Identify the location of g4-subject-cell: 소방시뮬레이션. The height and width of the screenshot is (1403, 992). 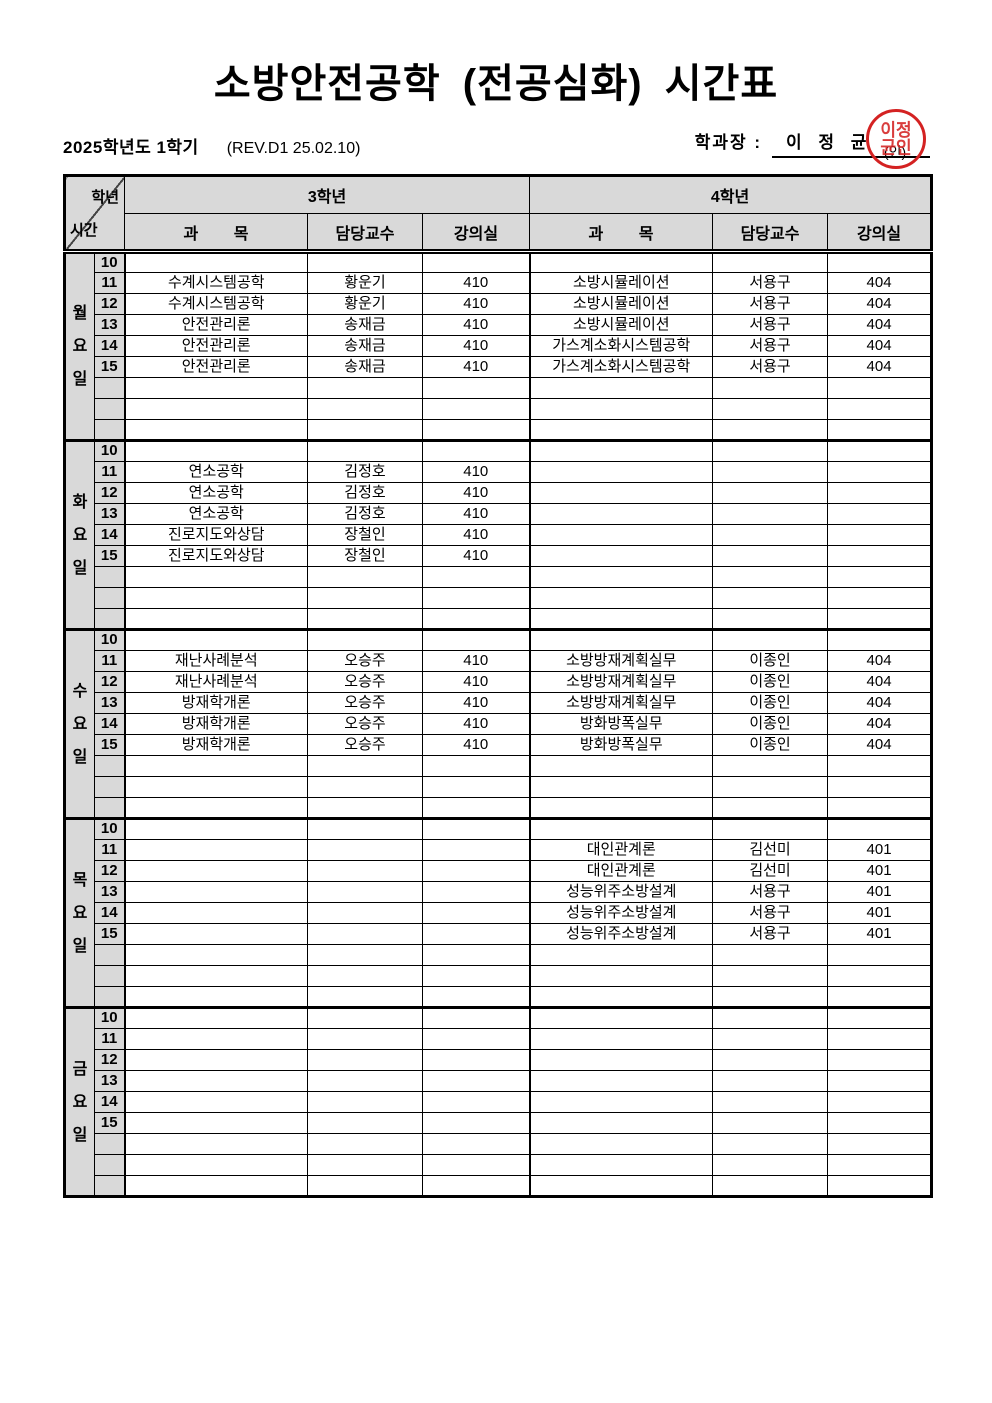
(621, 325).